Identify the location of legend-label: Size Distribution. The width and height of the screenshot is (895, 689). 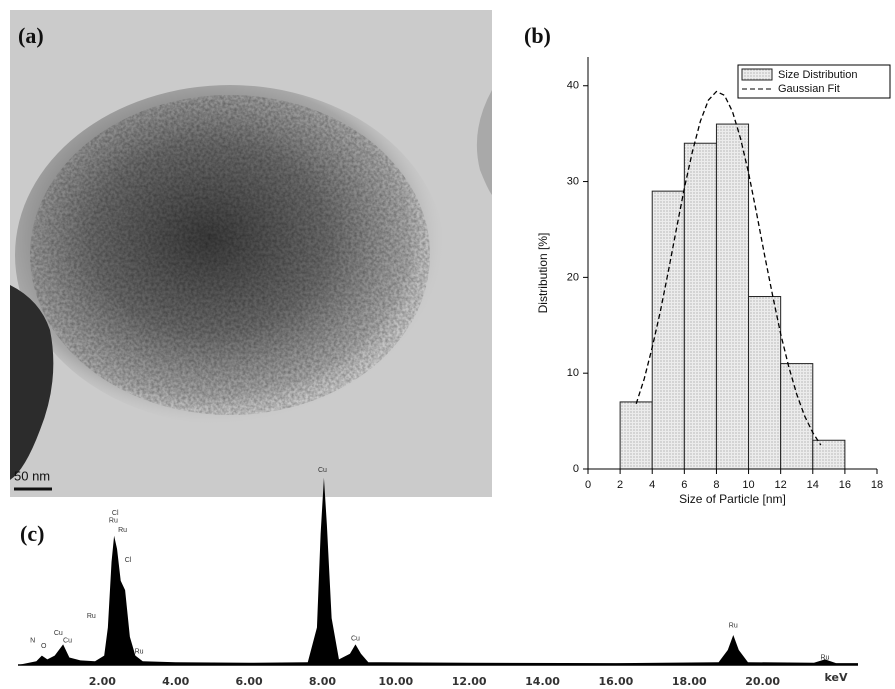
(817, 75).